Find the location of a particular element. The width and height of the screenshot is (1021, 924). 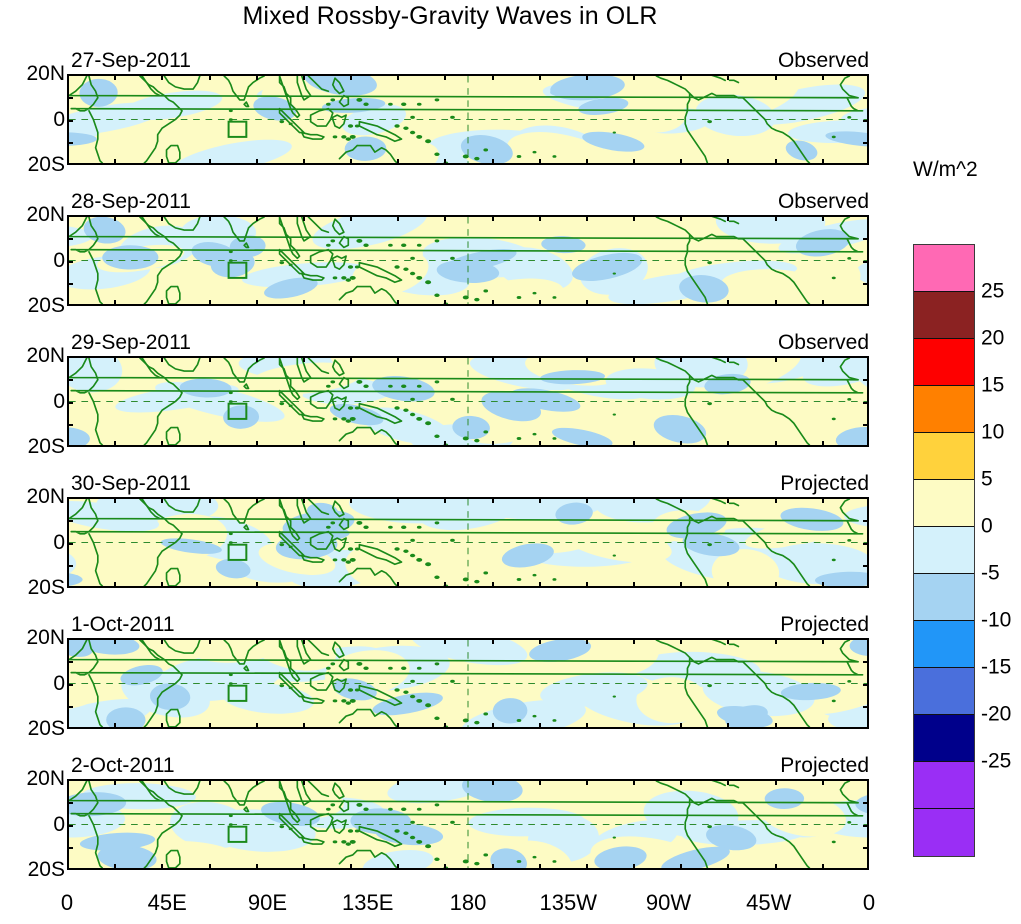

x-tick-label: 135E is located at coordinates (368, 902).